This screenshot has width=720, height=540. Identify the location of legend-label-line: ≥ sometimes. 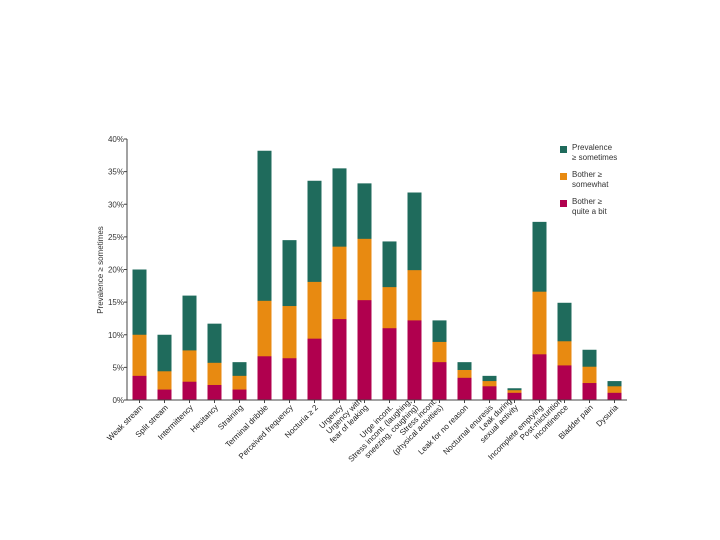
(594, 157).